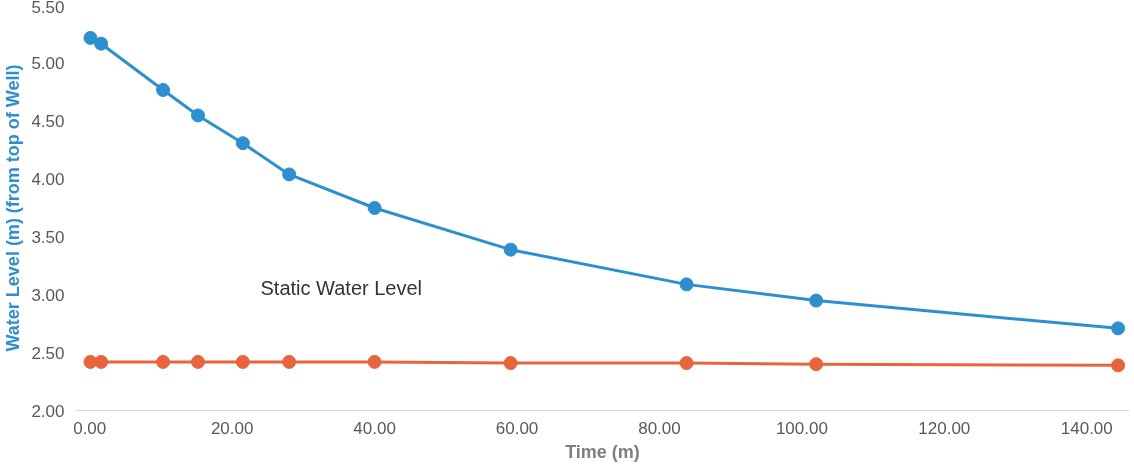 This screenshot has width=1134, height=464. Describe the element at coordinates (48, 8) in the screenshot. I see `y-tick-label: 5.50` at that location.